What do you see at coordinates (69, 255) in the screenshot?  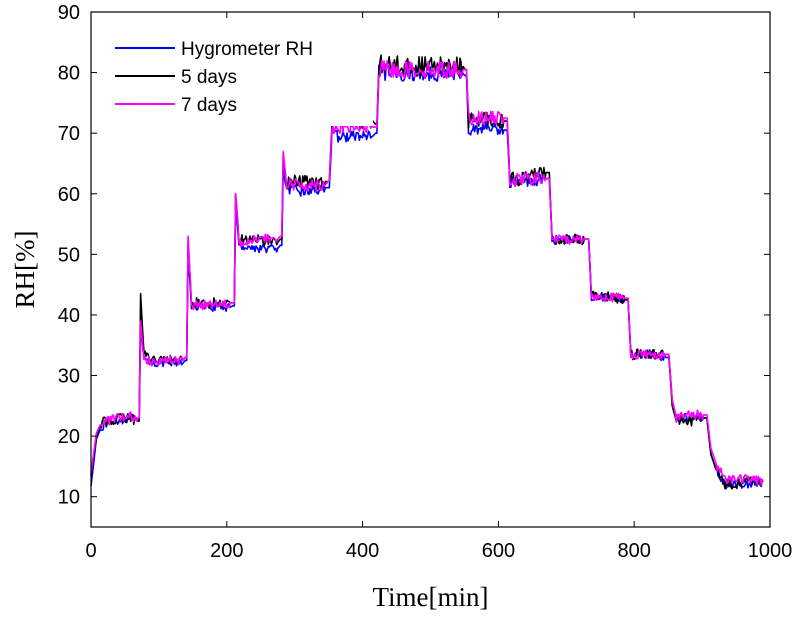 I see `y-tick-label: 50` at bounding box center [69, 255].